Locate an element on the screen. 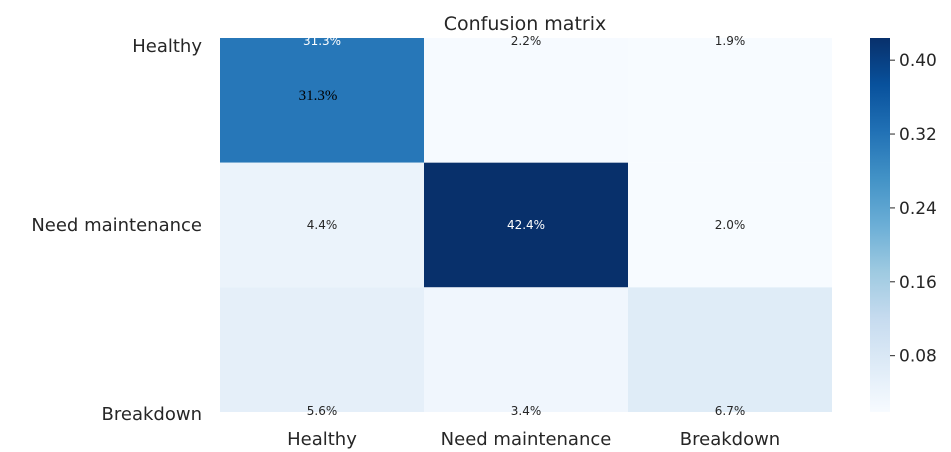 This screenshot has height=452, width=951. row-tick-label: Need maintenance is located at coordinates (116, 225).